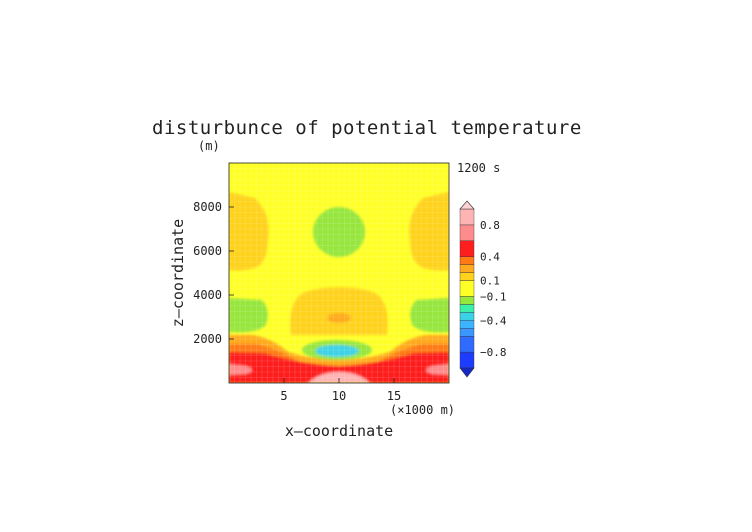 The image size is (752, 532). Describe the element at coordinates (437, 369) in the screenshot. I see `lower-right-hot-spot` at that location.